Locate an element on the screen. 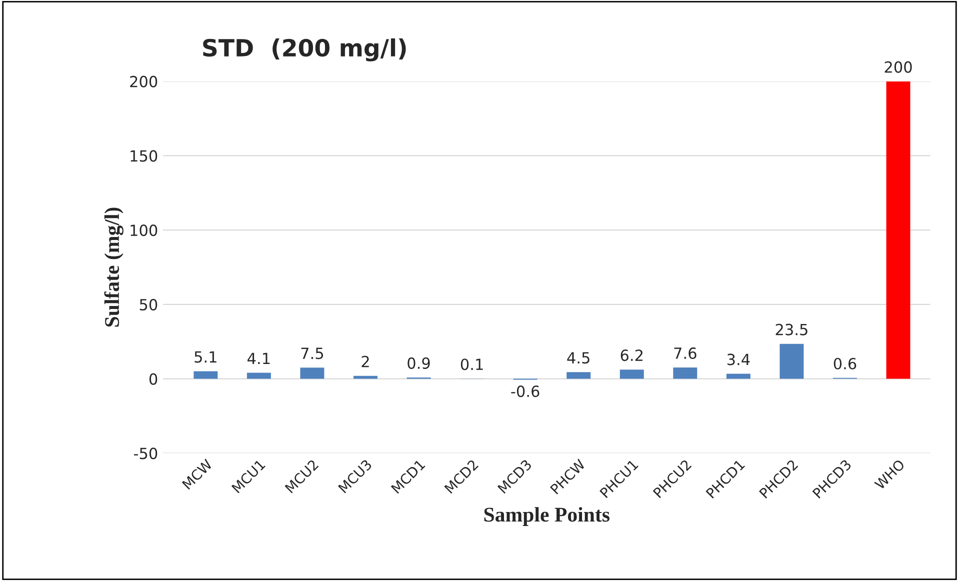 The image size is (959, 581). y-tick-label: 150 is located at coordinates (144, 156).